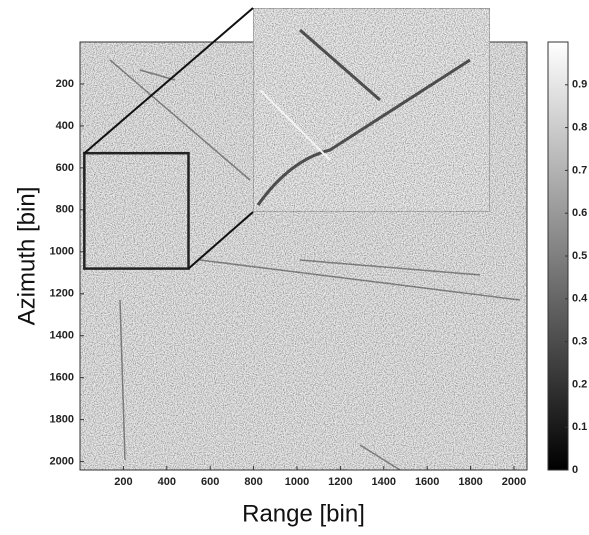 The width and height of the screenshot is (589, 535). Describe the element at coordinates (136, 210) in the screenshot. I see `zoom-box` at that location.